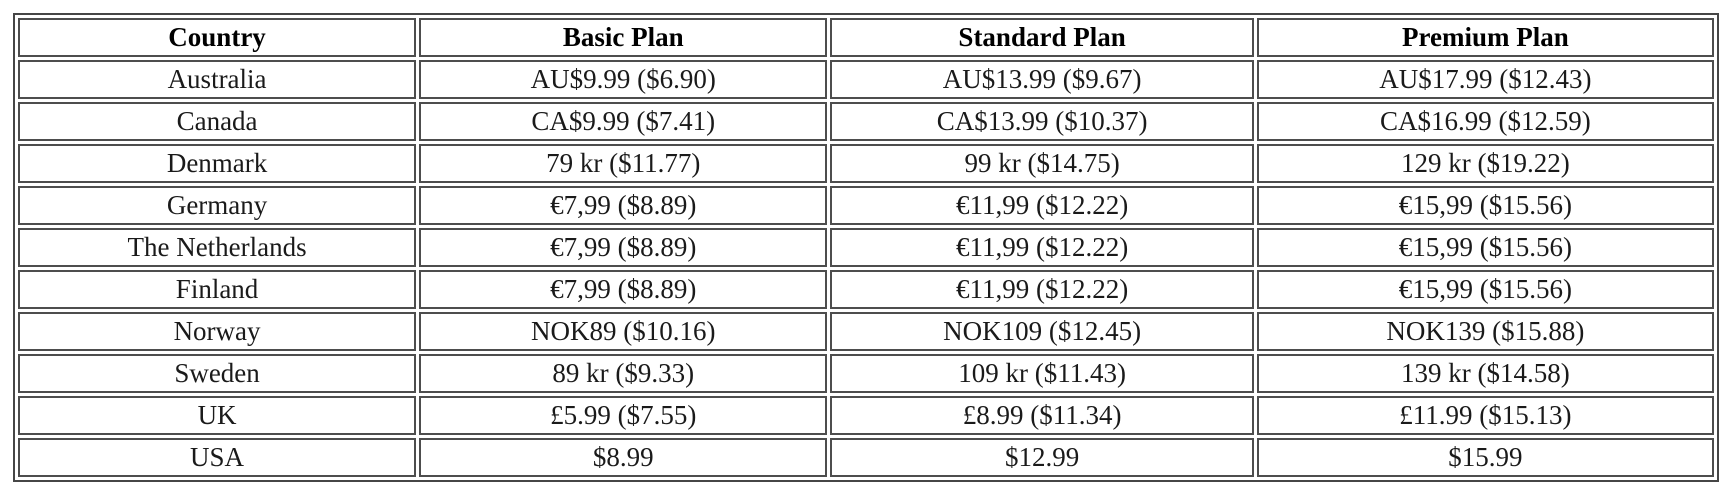  Describe the element at coordinates (1485, 79) in the screenshot. I see `table-cell-premium: AU$17.99 ($12.43)` at that location.